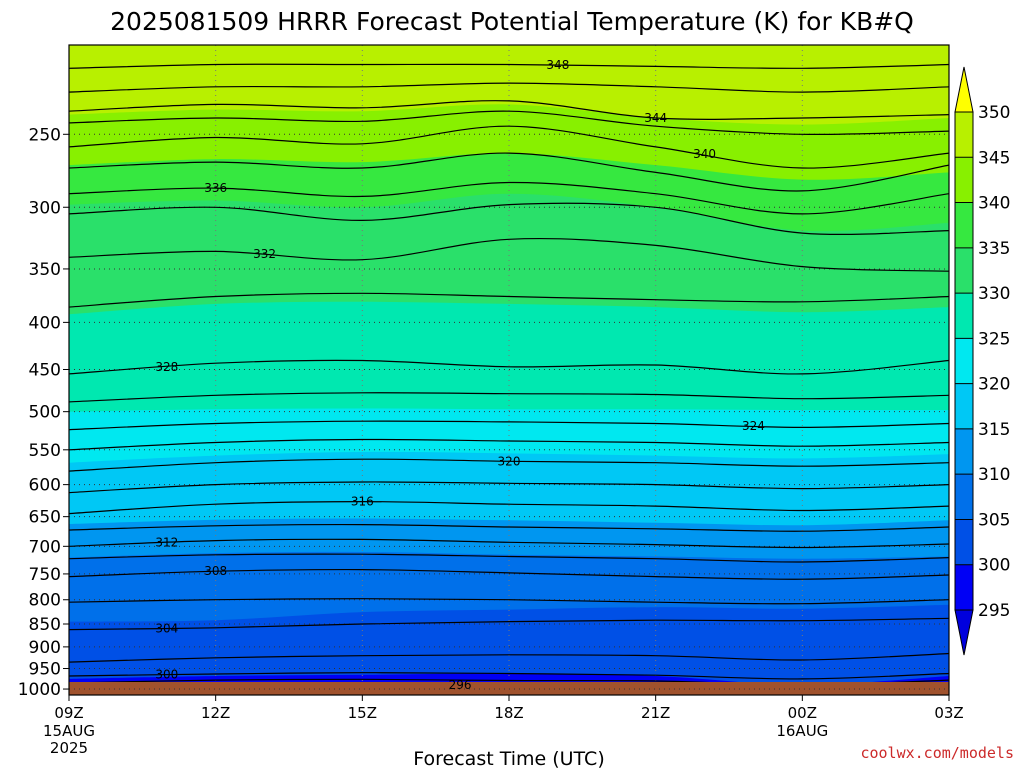 Image resolution: width=1024 pixels, height=768 pixels. Describe the element at coordinates (45, 625) in the screenshot. I see `y-tick-label: 850` at that location.